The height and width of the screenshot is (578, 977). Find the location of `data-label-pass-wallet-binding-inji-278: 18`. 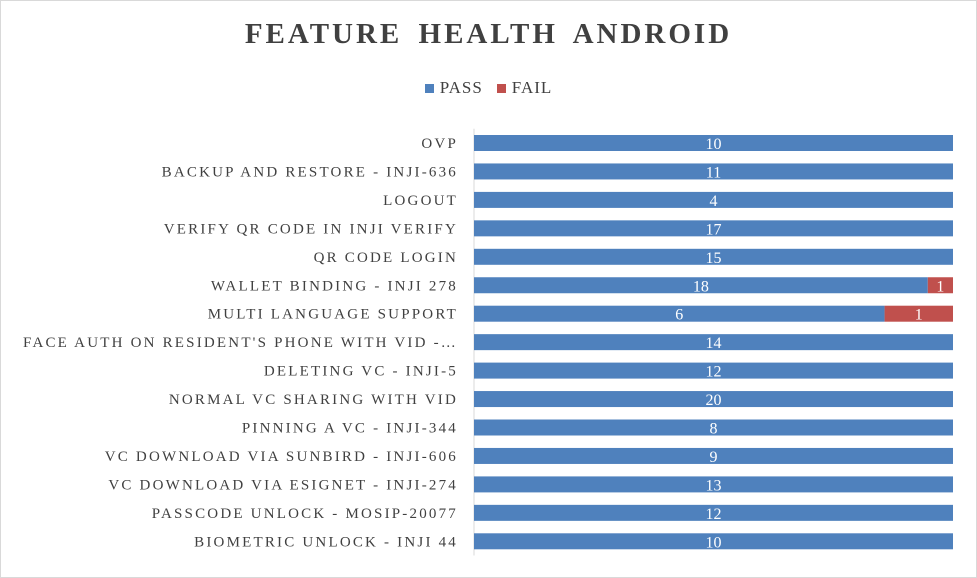

data-label-pass-wallet-binding-inji-278: 18 is located at coordinates (701, 286).